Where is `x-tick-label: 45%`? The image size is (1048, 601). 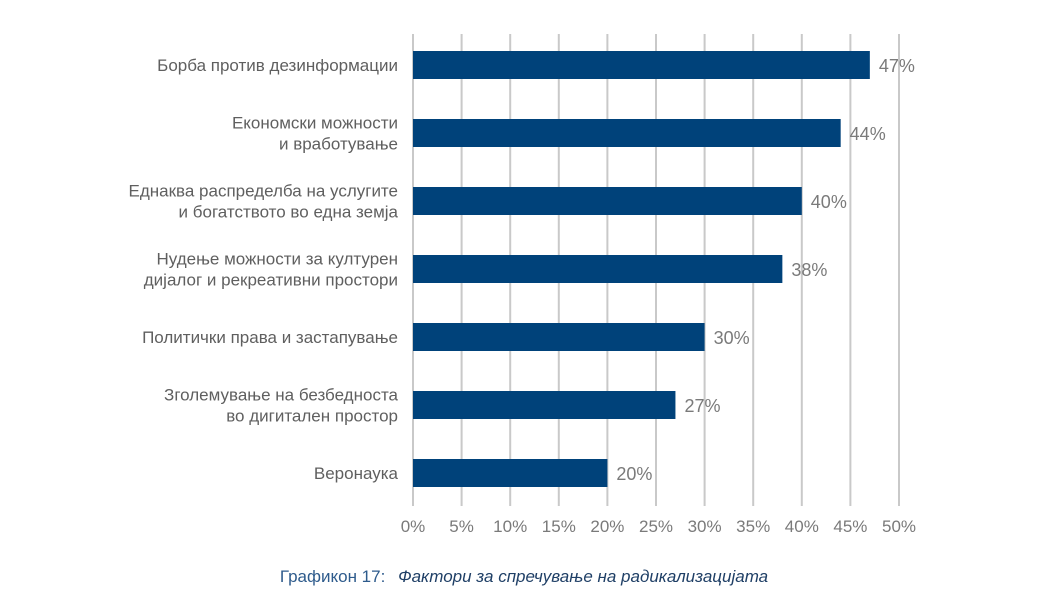 x-tick-label: 45% is located at coordinates (850, 526).